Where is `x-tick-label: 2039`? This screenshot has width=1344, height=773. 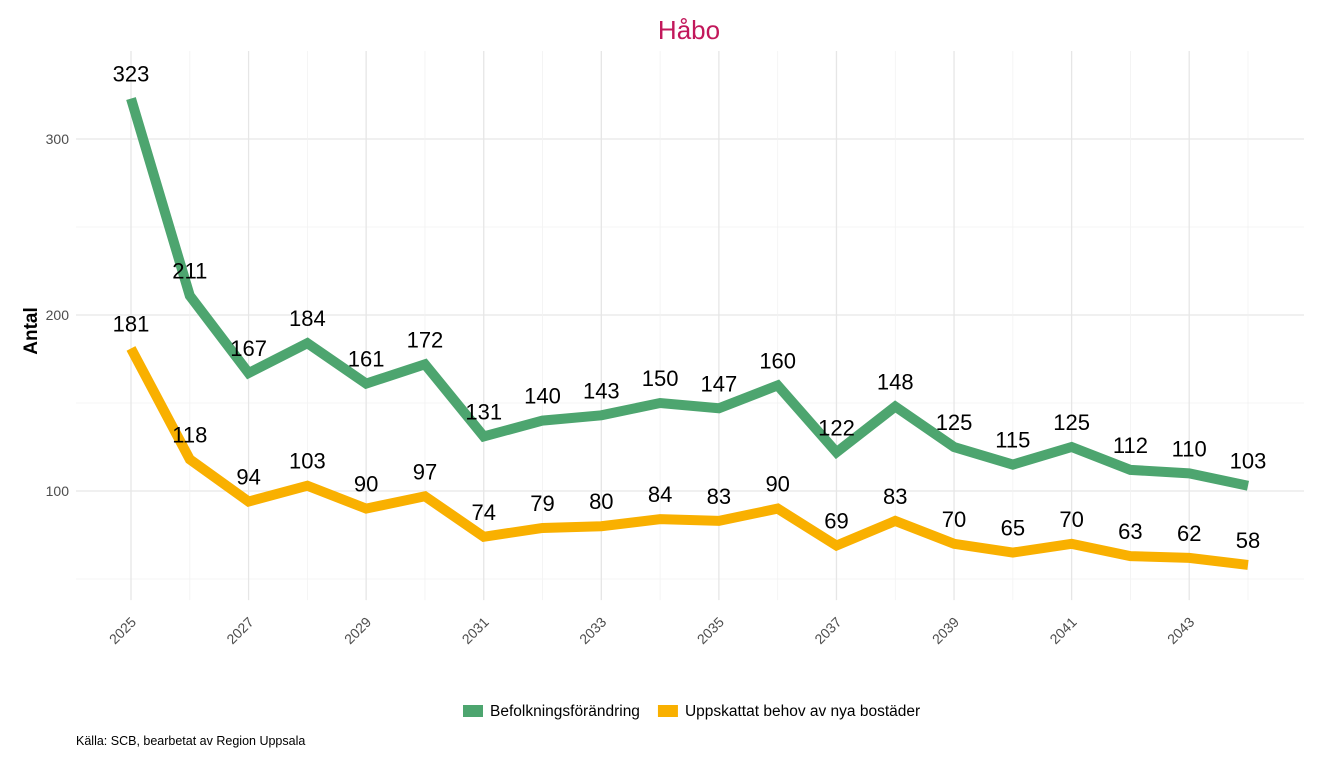 x-tick-label: 2039 is located at coordinates (945, 630).